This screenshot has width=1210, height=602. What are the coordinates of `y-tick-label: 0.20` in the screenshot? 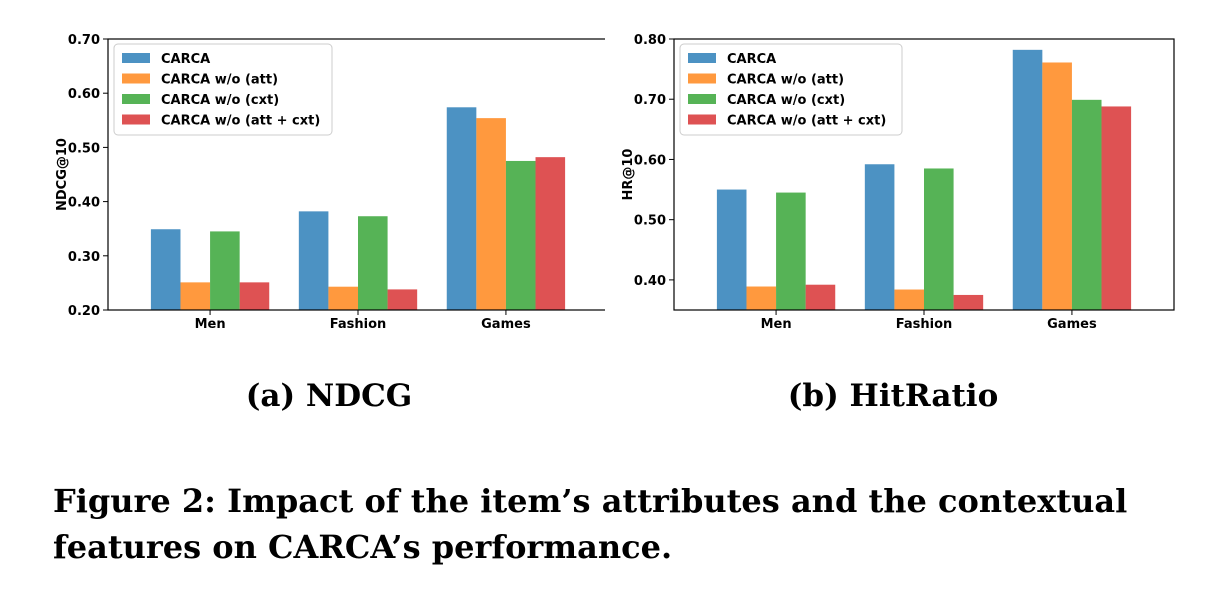 It's located at (84, 311).